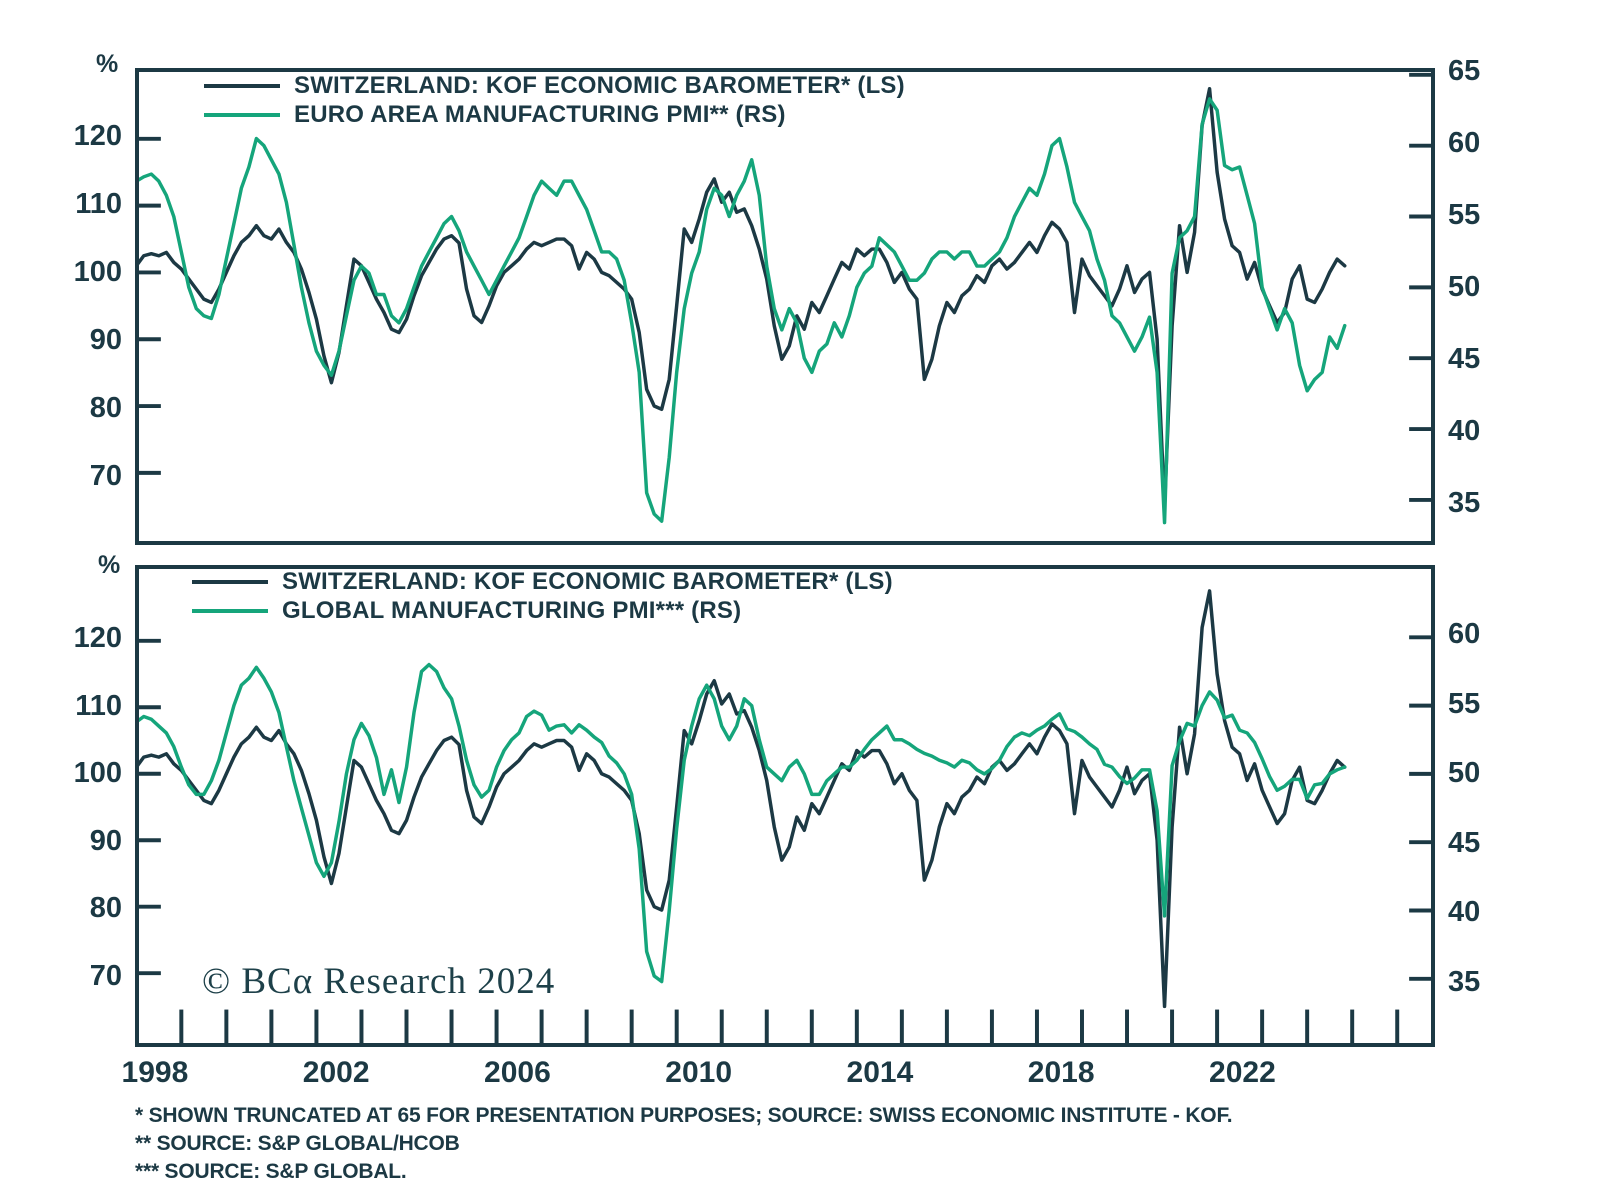 This screenshot has width=1600, height=1195. What do you see at coordinates (155, 1072) in the screenshot?
I see `year-label: 1998` at bounding box center [155, 1072].